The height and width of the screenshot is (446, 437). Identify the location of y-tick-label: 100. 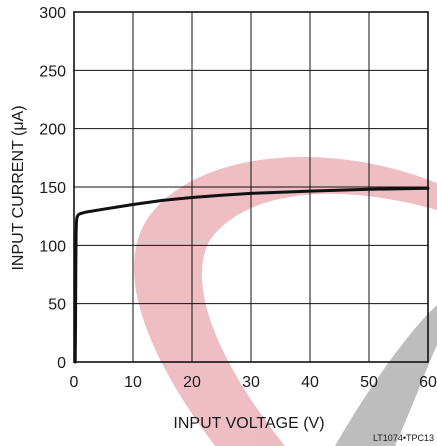
(52, 246).